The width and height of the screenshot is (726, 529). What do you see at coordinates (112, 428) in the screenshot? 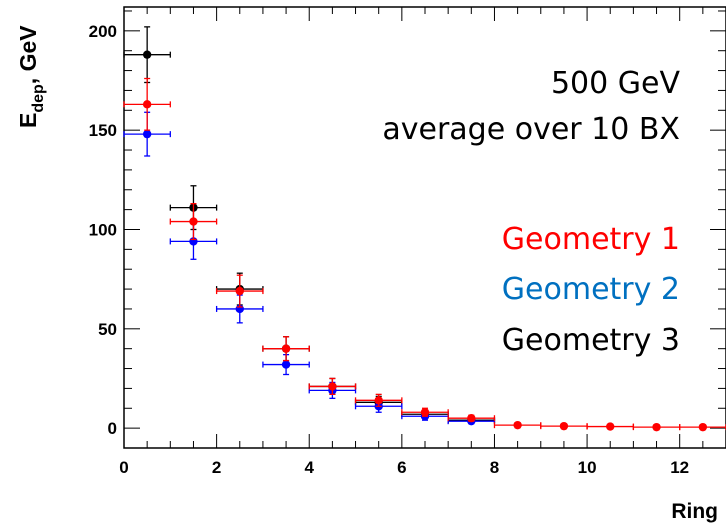
I see `y-tick-label: 0` at bounding box center [112, 428].